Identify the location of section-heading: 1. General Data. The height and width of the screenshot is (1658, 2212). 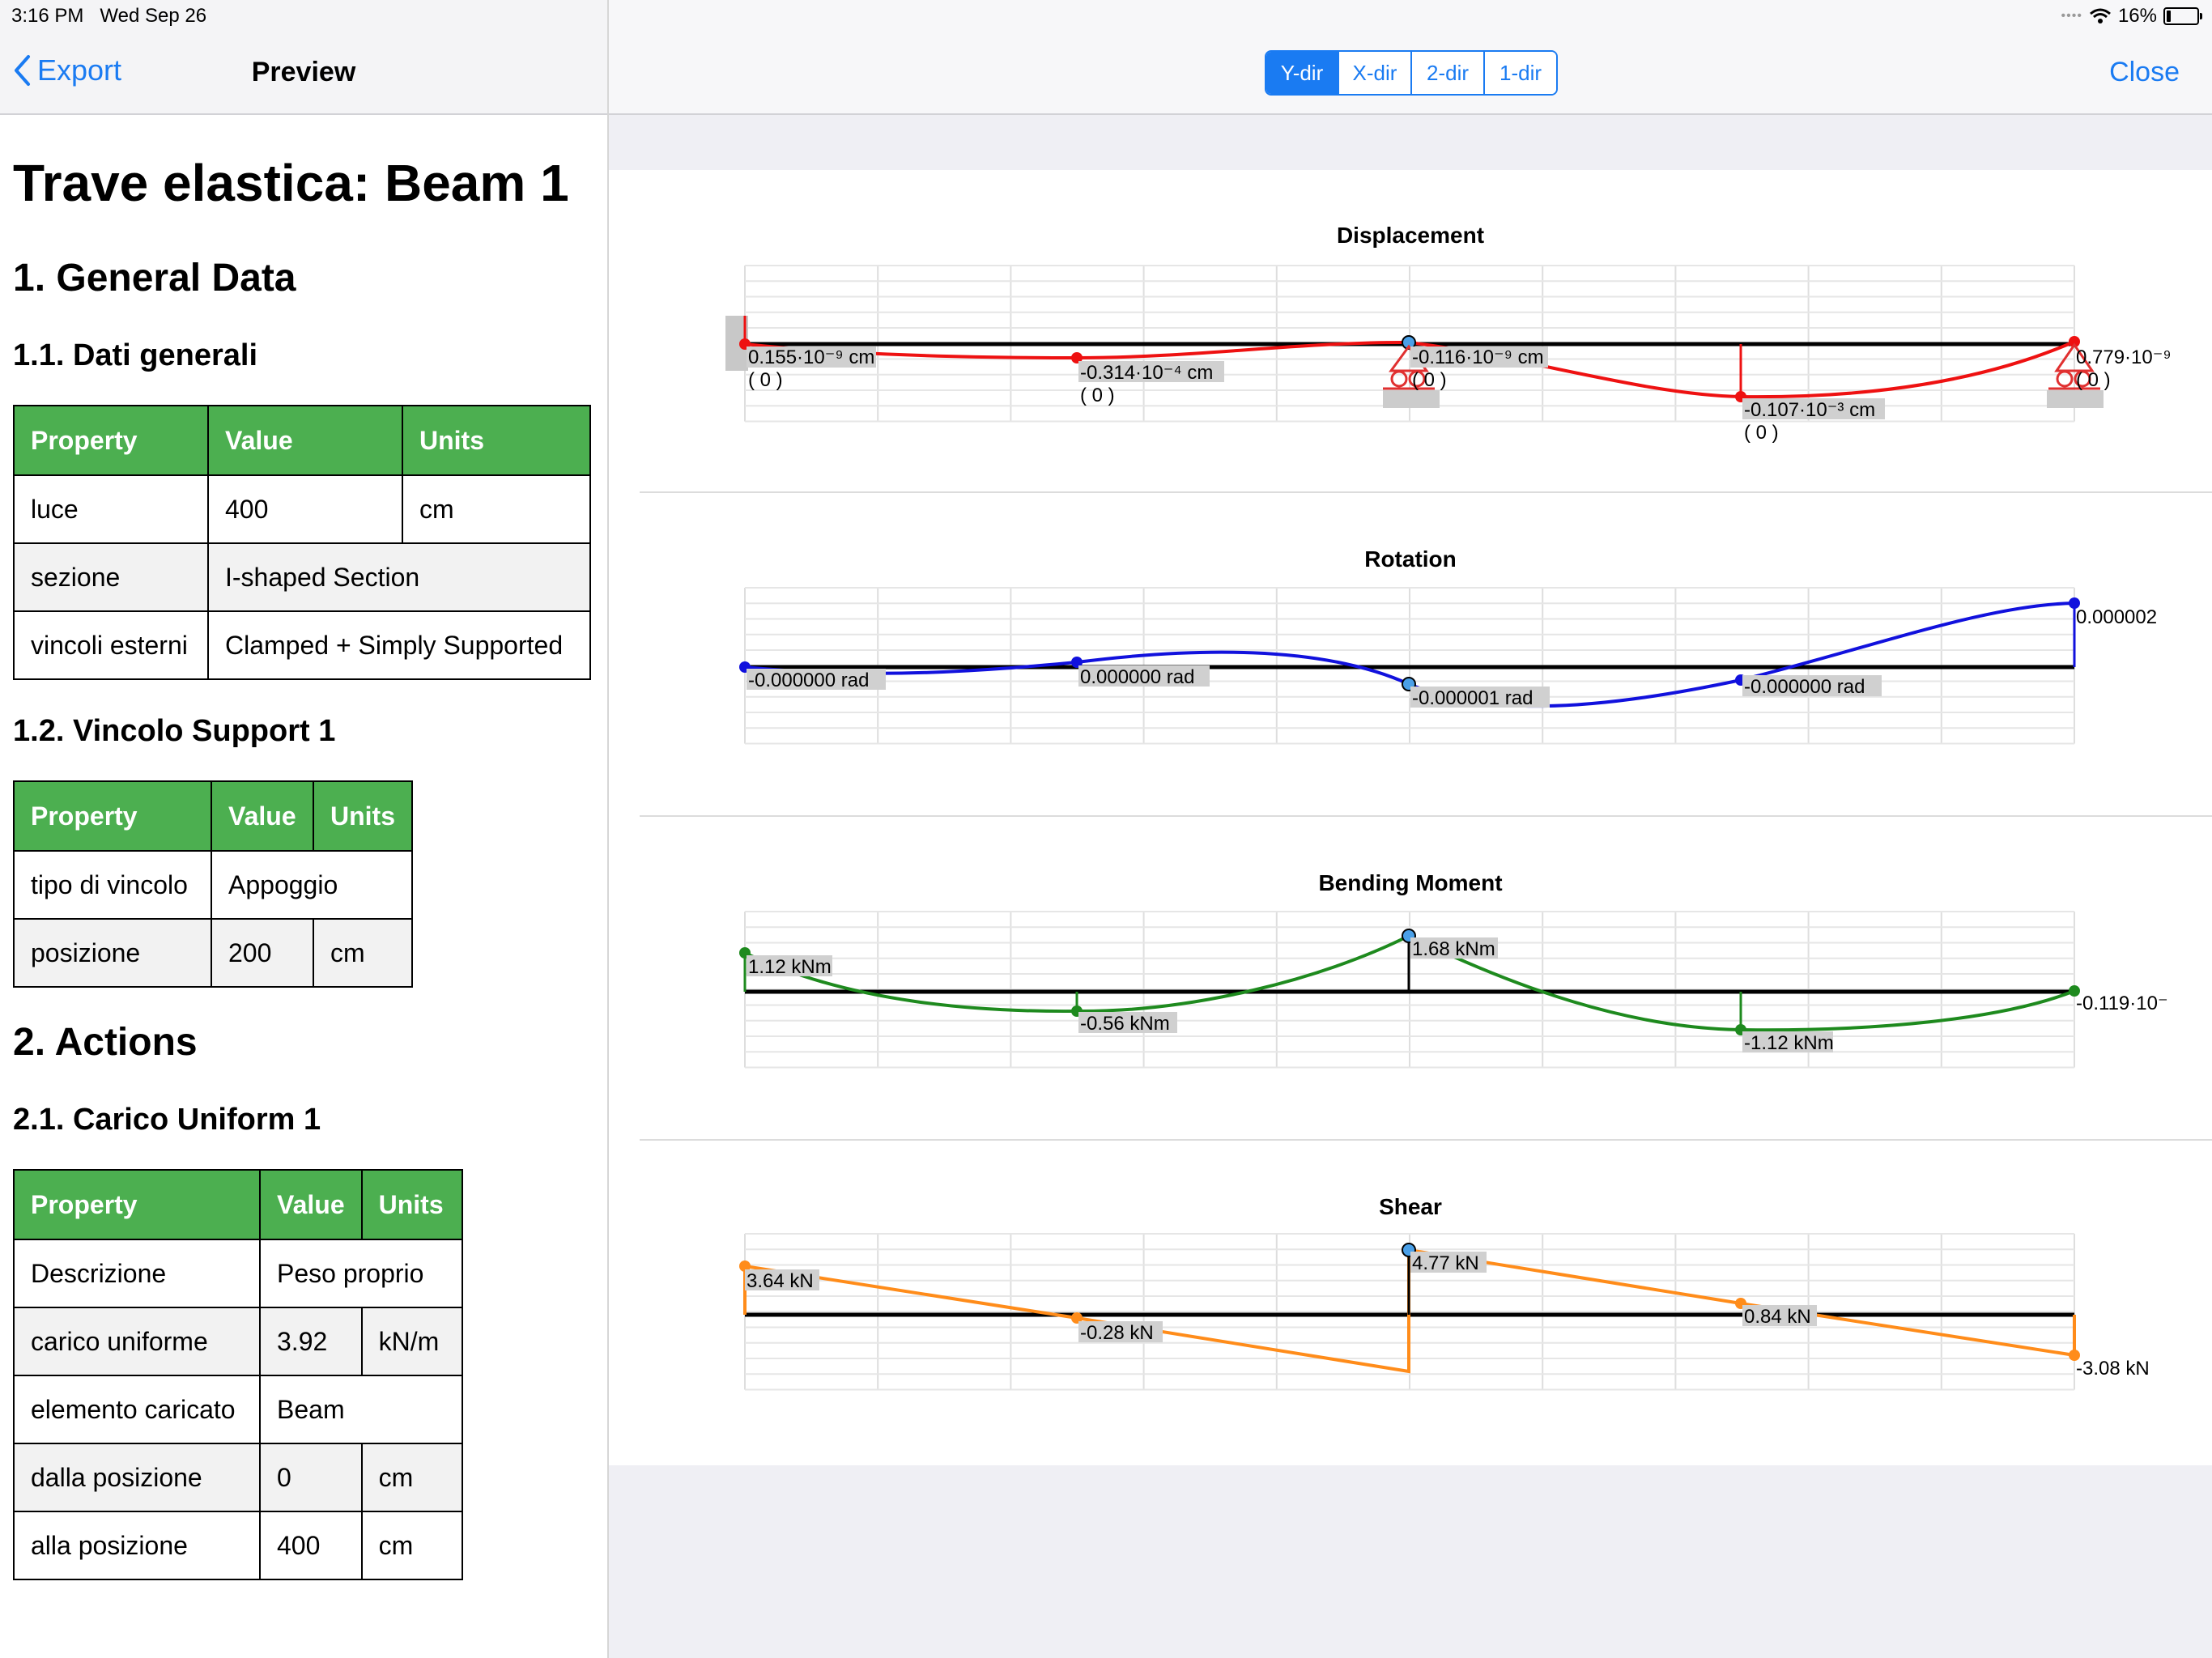
(155, 278).